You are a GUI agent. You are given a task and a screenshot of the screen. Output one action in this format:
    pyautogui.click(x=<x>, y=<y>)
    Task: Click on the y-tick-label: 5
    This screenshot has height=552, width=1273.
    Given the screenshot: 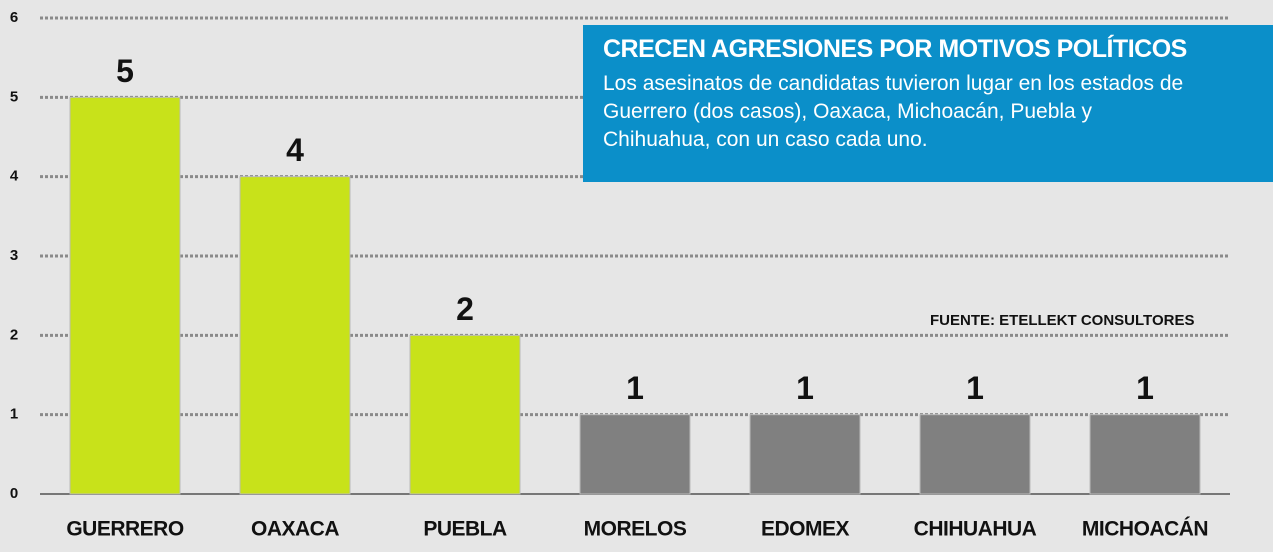 What is the action you would take?
    pyautogui.click(x=14, y=96)
    